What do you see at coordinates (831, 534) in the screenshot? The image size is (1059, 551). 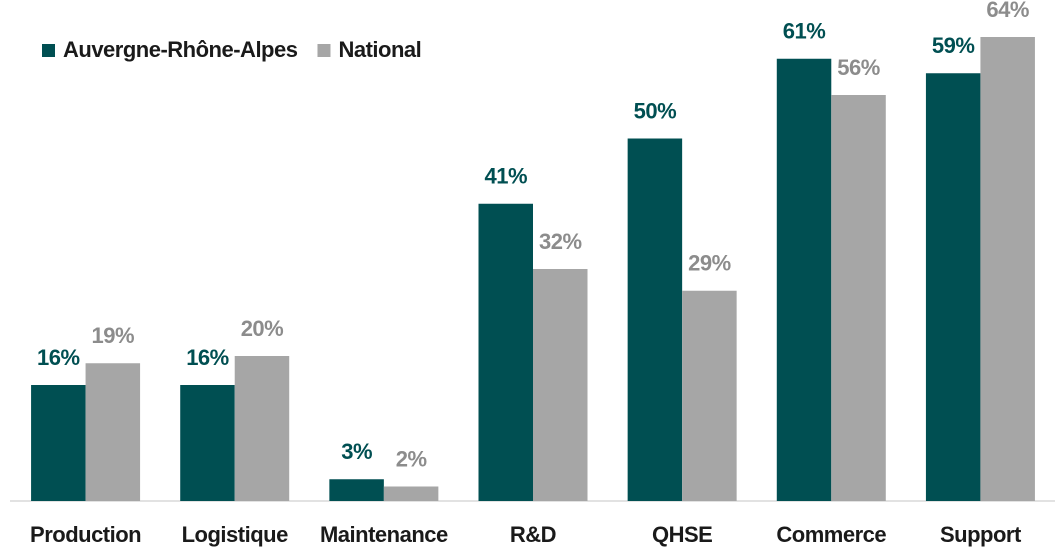 I see `x-tick-label: Commerce` at bounding box center [831, 534].